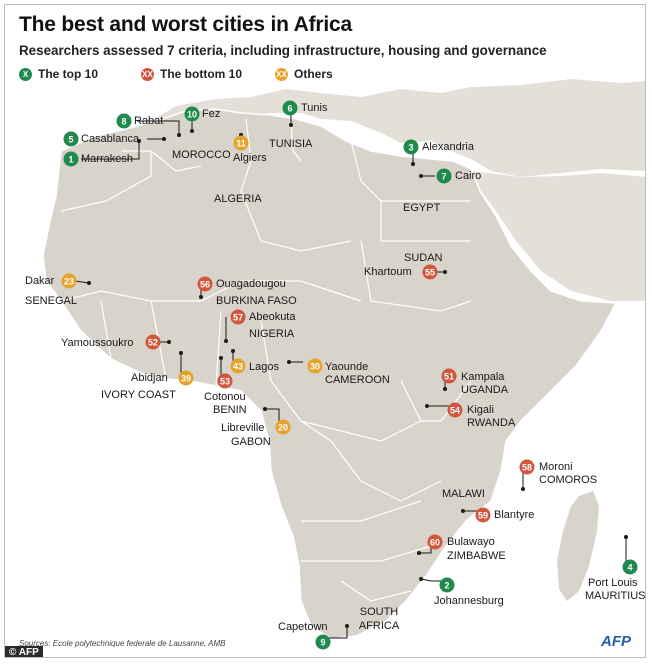 Image resolution: width=652 pixels, height=664 pixels. I want to click on badge-cotonou: 53, so click(225, 381).